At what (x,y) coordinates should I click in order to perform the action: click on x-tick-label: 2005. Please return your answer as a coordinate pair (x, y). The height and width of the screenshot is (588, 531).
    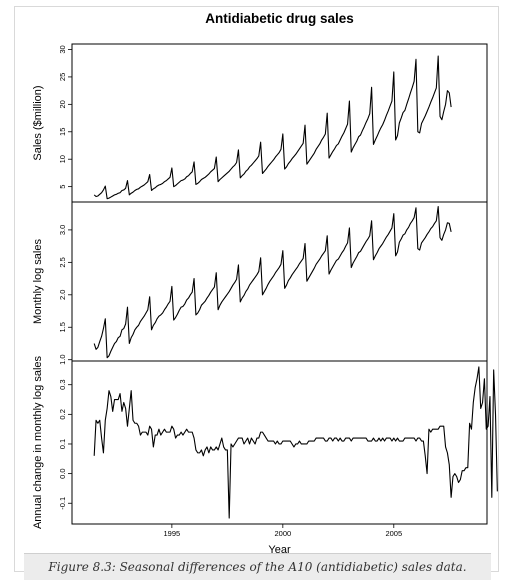
    Looking at the image, I should click on (393, 533).